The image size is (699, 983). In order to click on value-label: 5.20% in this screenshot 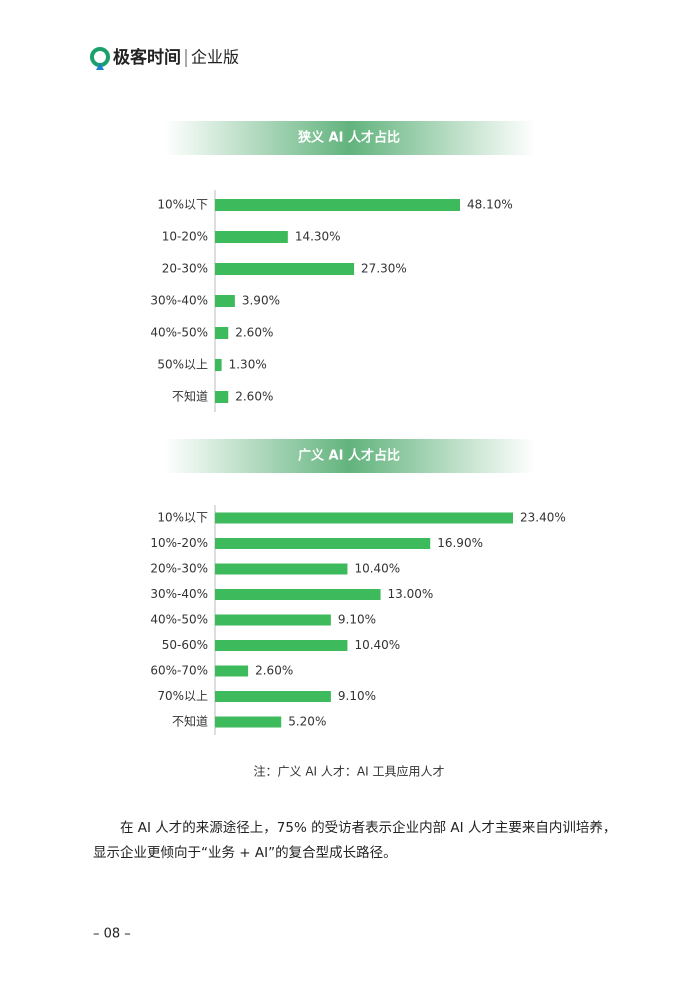, I will do `click(307, 722)`.